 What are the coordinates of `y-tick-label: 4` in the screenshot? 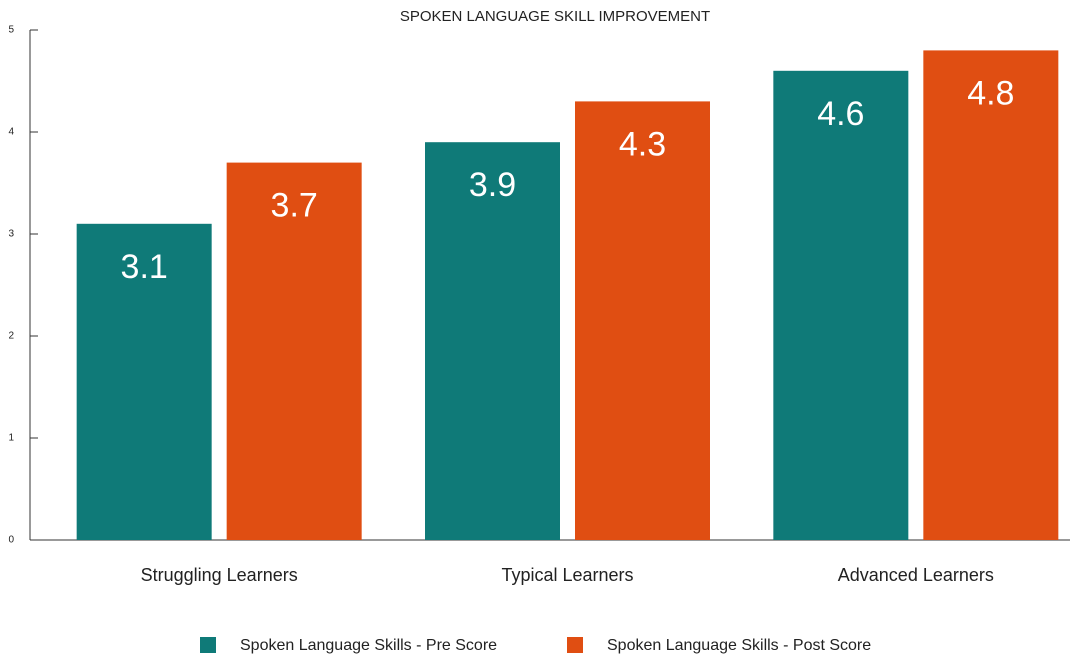 It's located at (11, 132).